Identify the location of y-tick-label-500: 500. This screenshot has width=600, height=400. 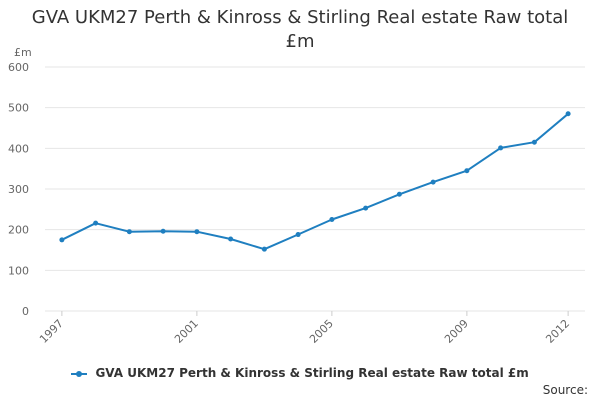
(18, 108).